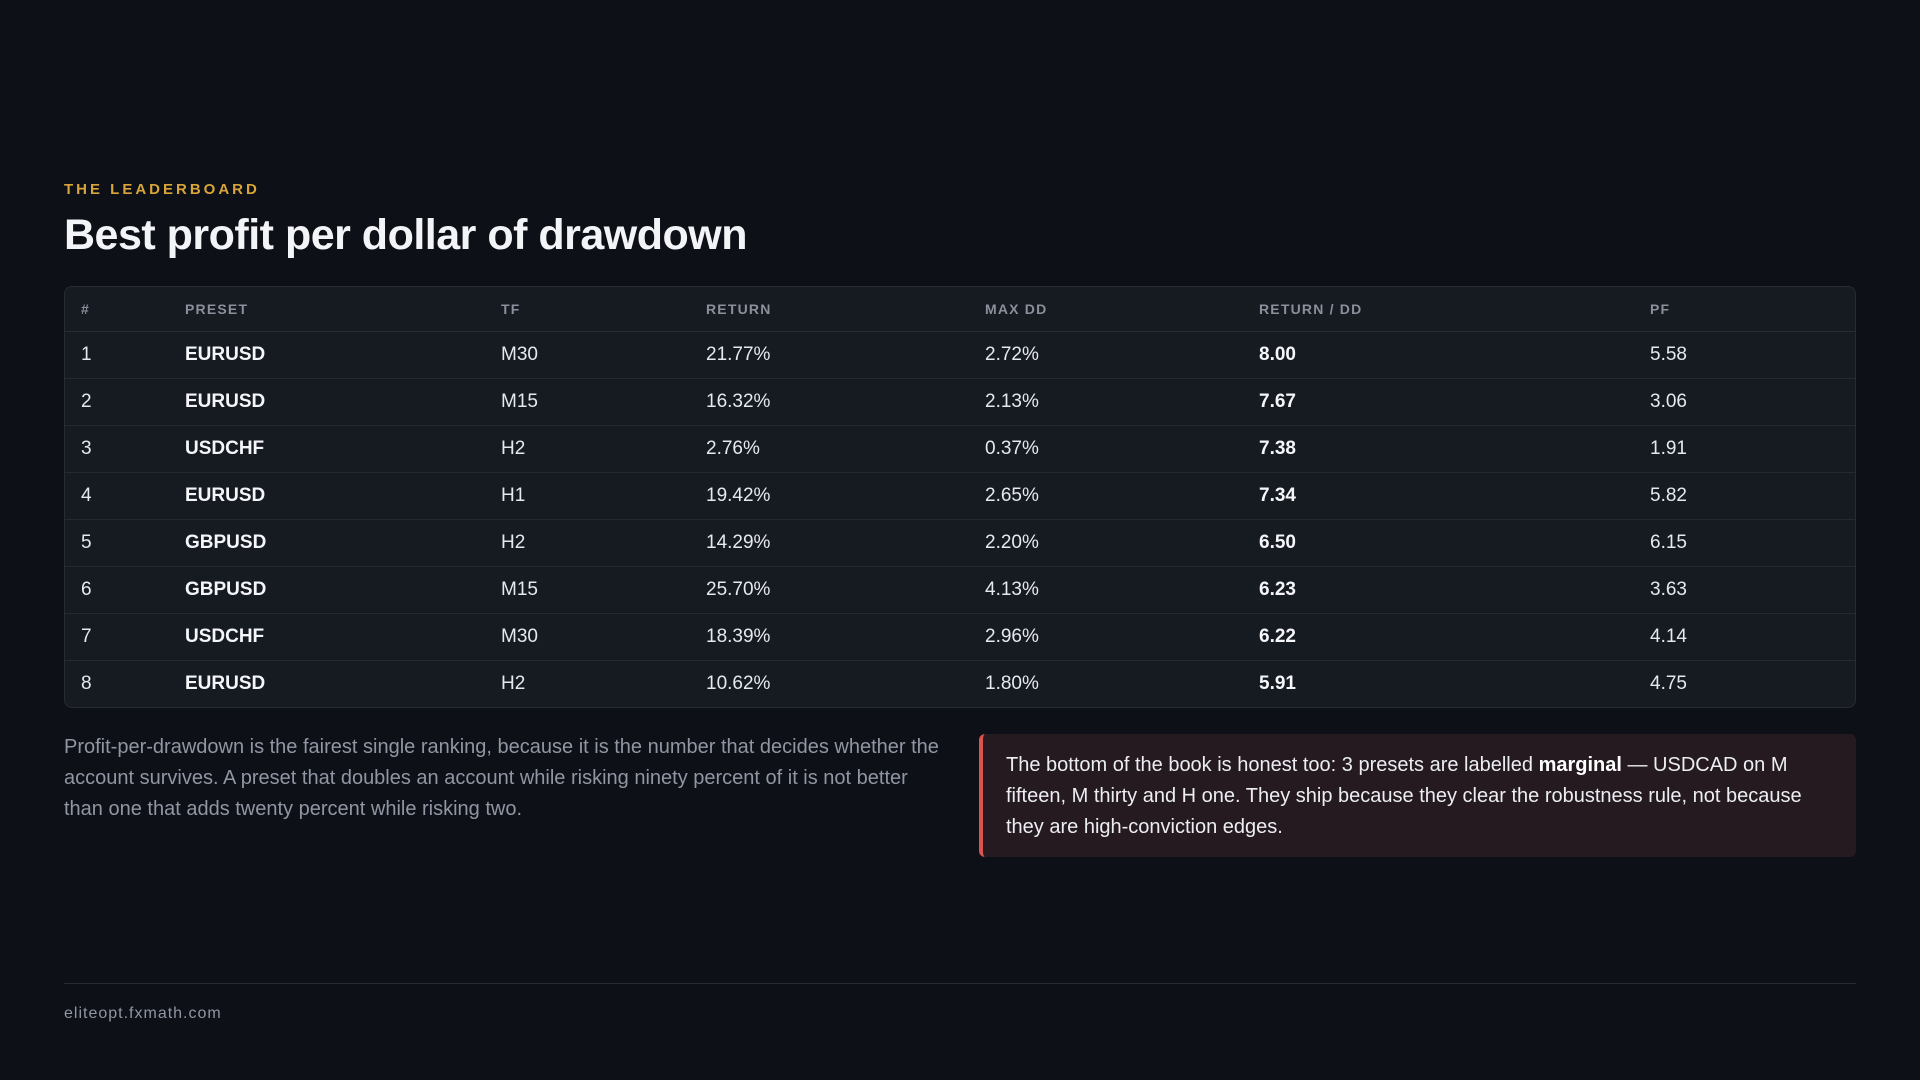 This screenshot has width=1920, height=1080. What do you see at coordinates (960, 983) in the screenshot?
I see `footer-divider` at bounding box center [960, 983].